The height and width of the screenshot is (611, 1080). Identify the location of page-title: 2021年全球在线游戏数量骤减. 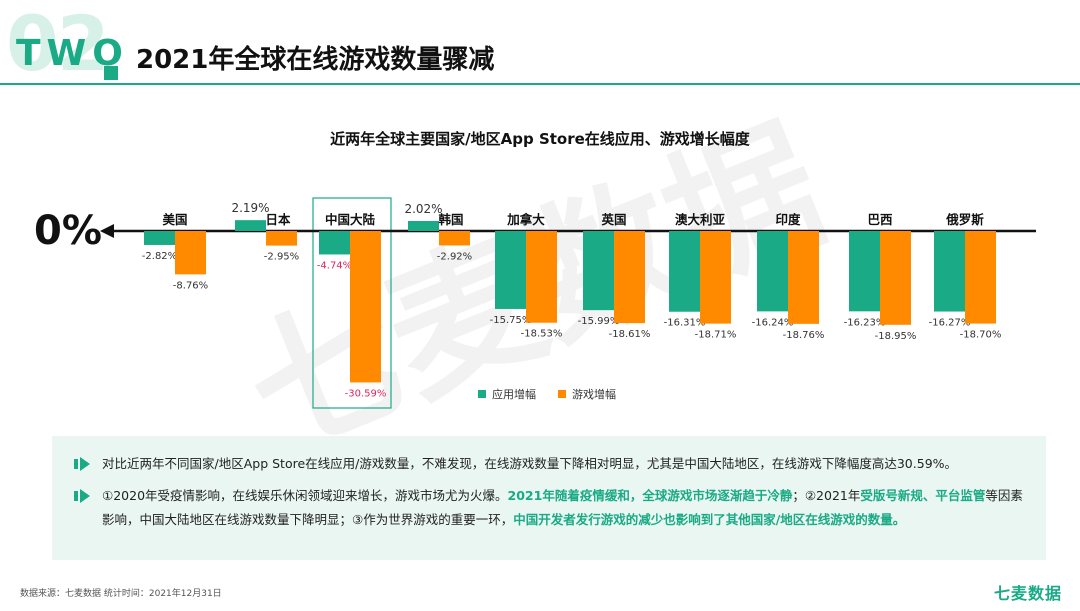
(315, 60).